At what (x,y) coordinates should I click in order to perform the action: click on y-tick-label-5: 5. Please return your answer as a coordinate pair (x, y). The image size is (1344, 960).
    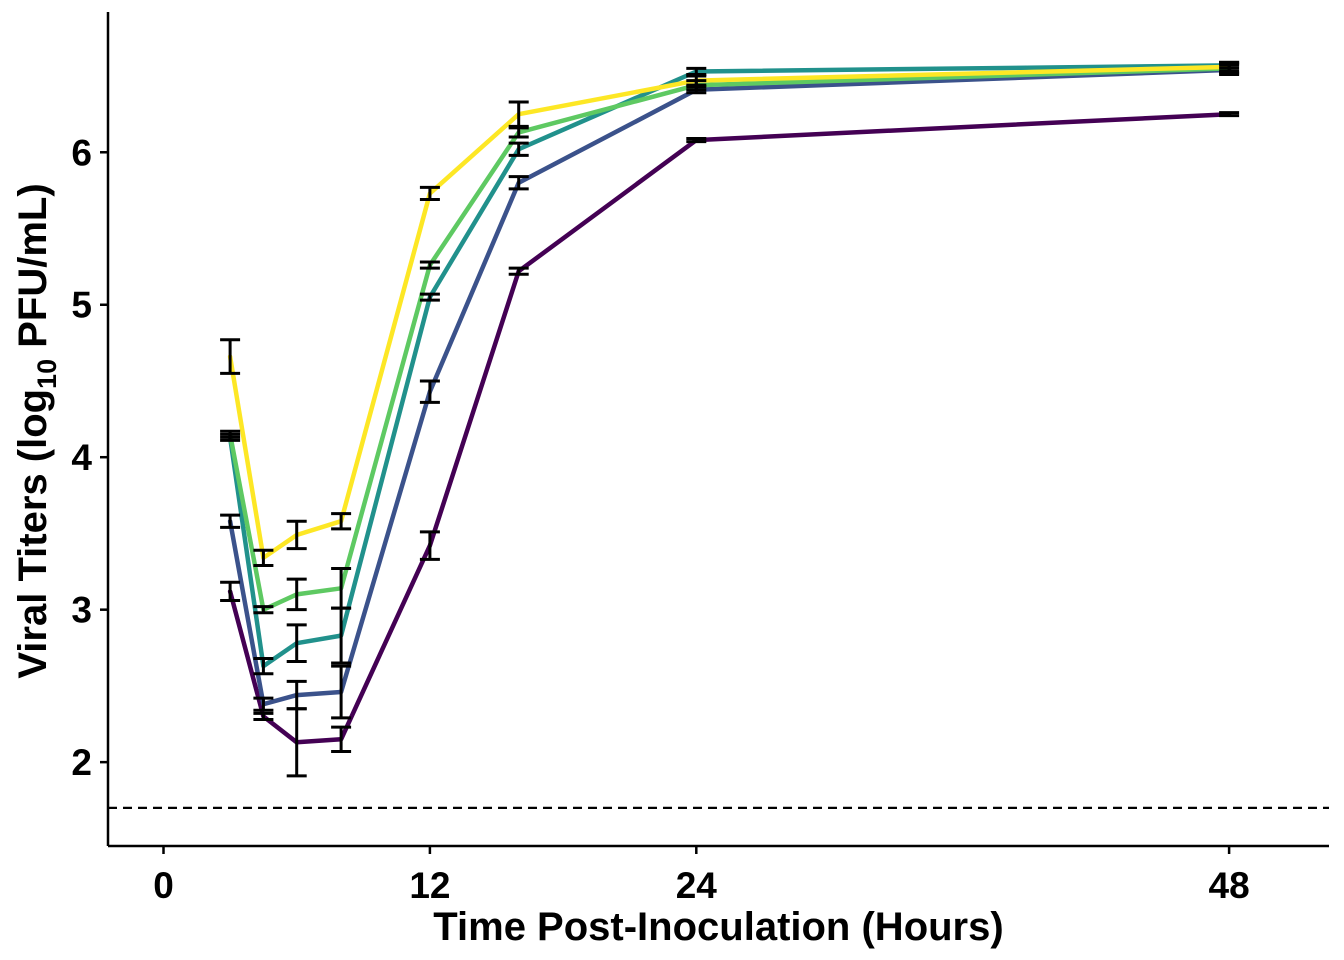
    Looking at the image, I should click on (81, 305).